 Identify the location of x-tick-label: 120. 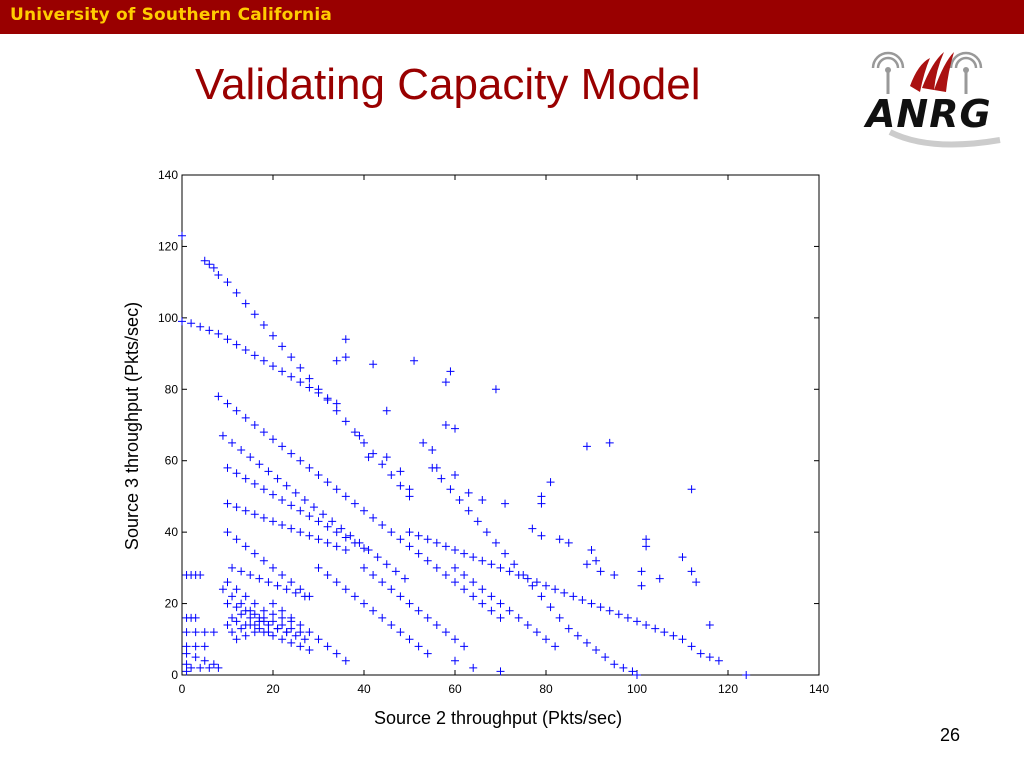
(728, 689).